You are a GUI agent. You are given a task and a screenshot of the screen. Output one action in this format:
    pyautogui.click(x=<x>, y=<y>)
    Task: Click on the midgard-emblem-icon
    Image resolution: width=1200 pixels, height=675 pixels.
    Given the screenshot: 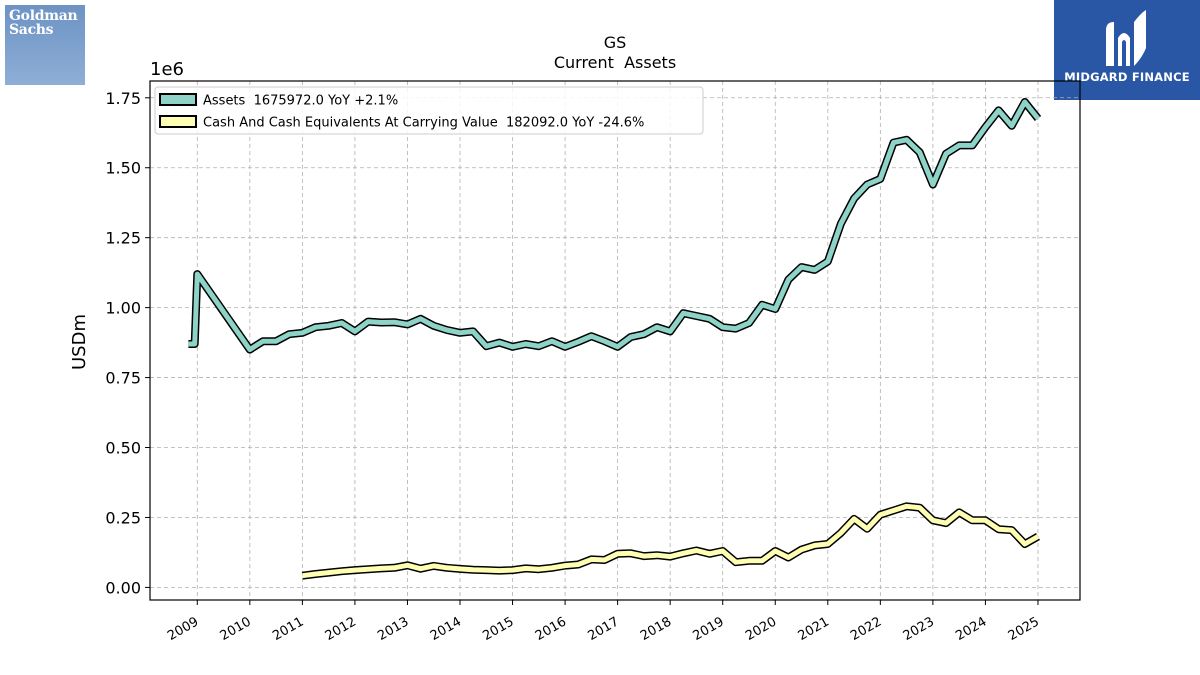 What is the action you would take?
    pyautogui.click(x=1126, y=38)
    